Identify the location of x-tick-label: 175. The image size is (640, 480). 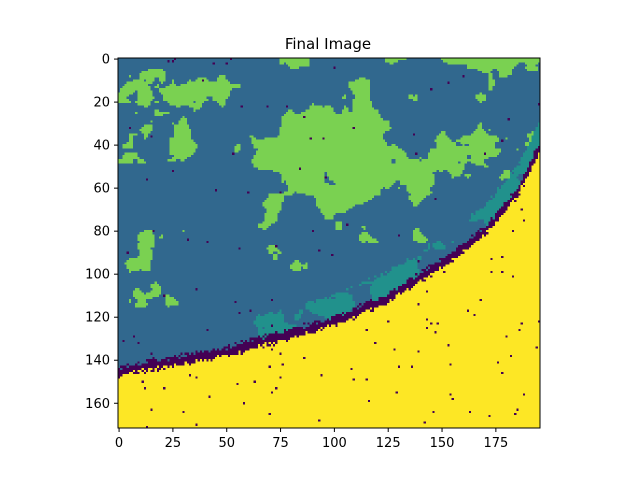
(495, 443).